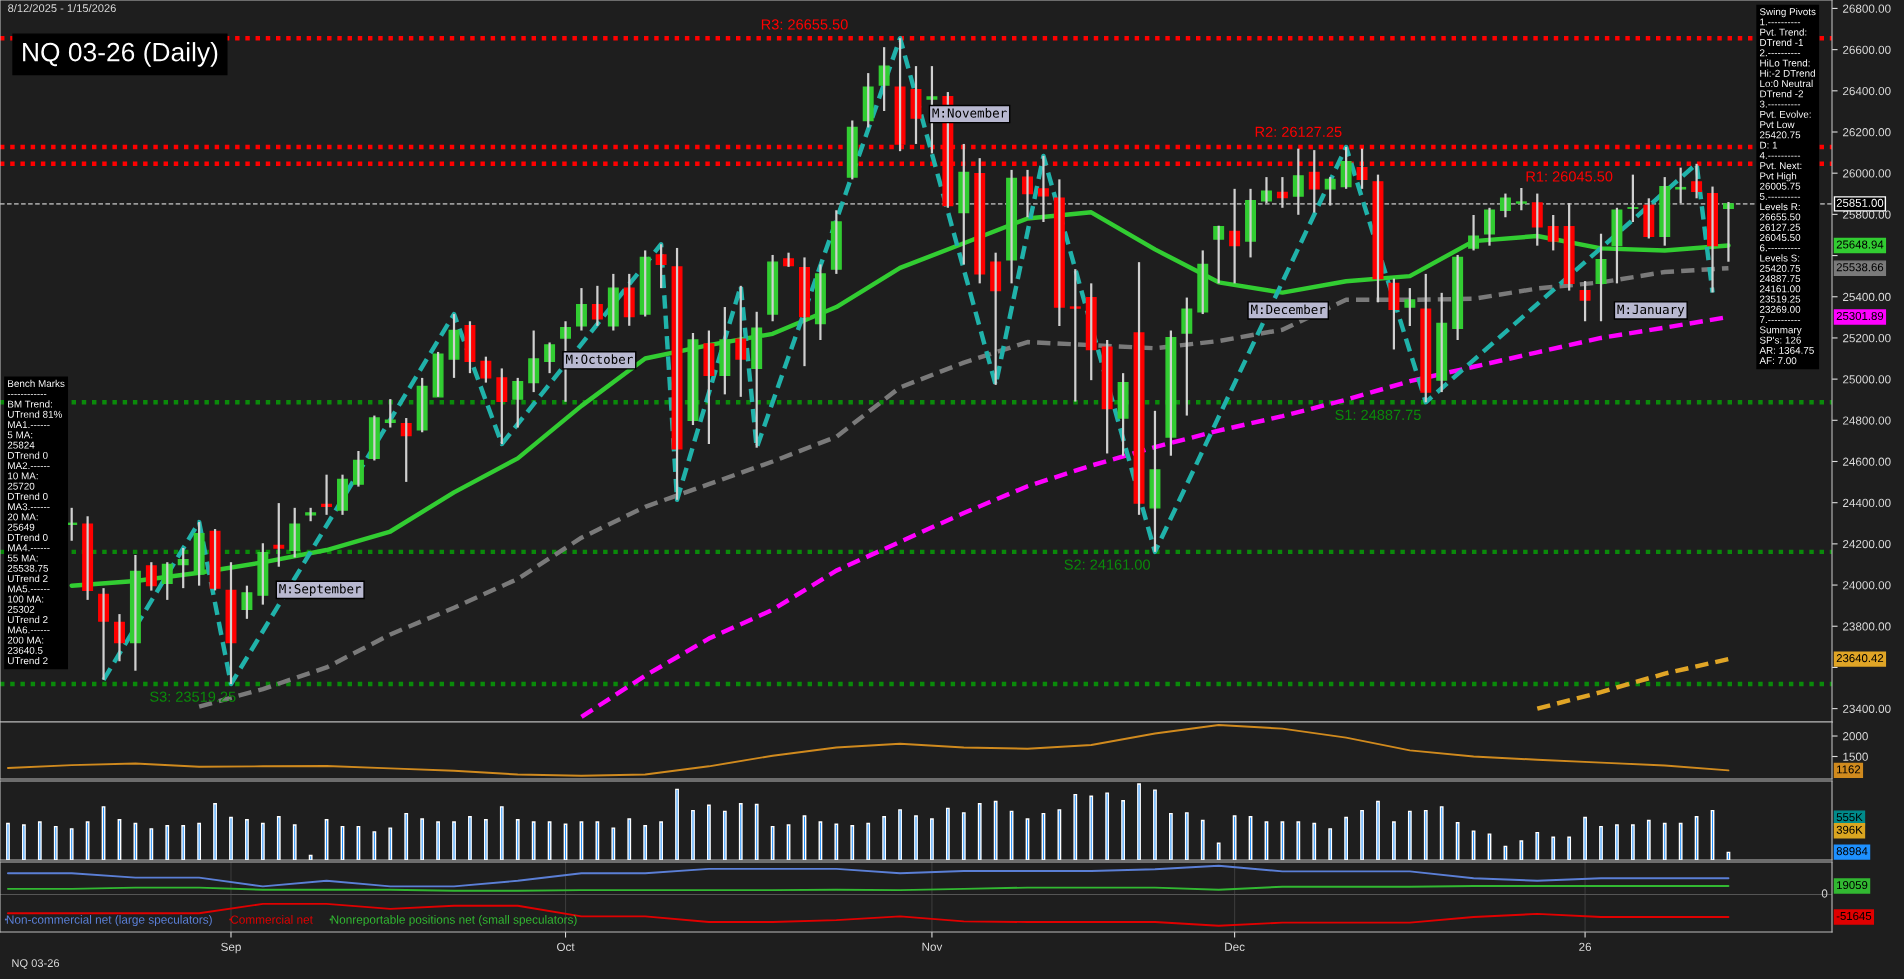 This screenshot has height=979, width=1904. Describe the element at coordinates (1854, 916) in the screenshot. I see `text: -51645` at that location.